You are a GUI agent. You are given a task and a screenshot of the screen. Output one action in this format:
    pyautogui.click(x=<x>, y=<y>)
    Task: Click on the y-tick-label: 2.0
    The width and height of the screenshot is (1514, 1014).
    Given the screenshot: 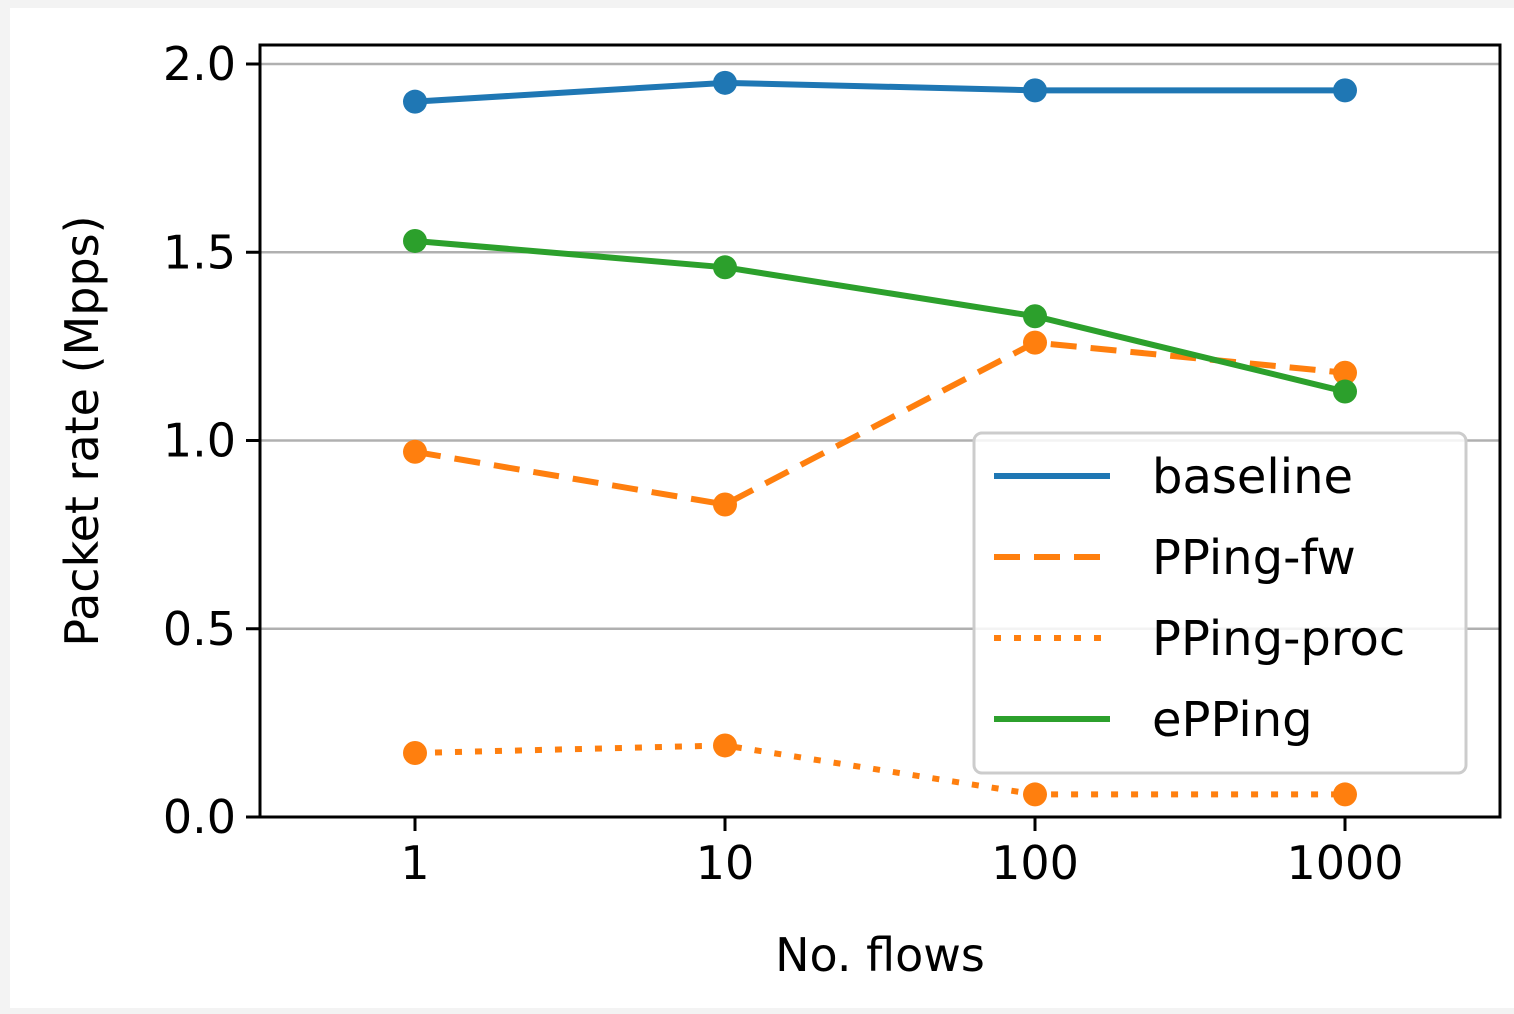 What is the action you would take?
    pyautogui.click(x=199, y=64)
    